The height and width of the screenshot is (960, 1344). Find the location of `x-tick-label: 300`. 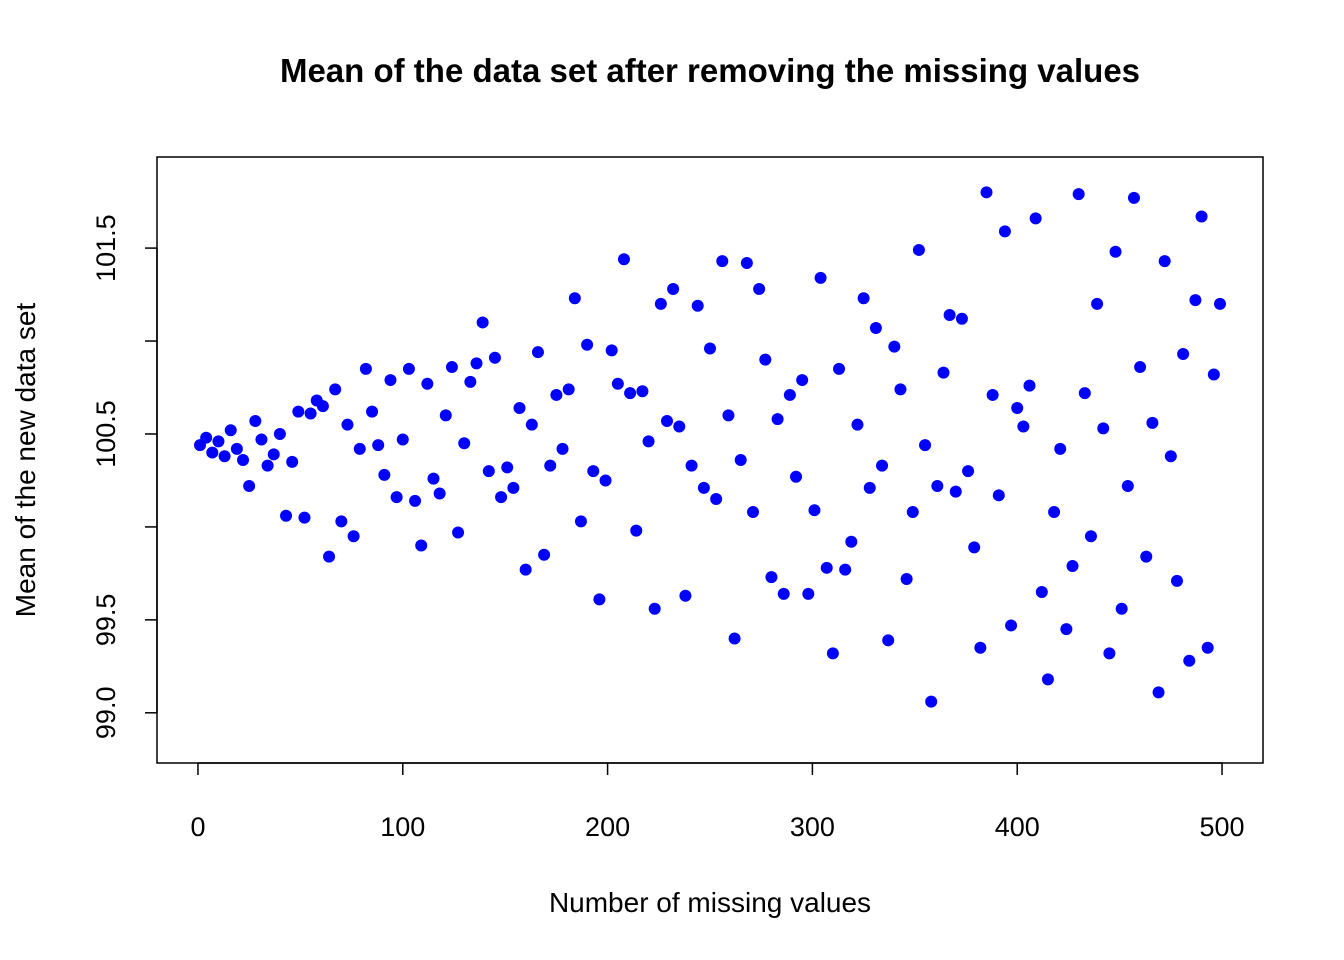

x-tick-label: 300 is located at coordinates (812, 827).